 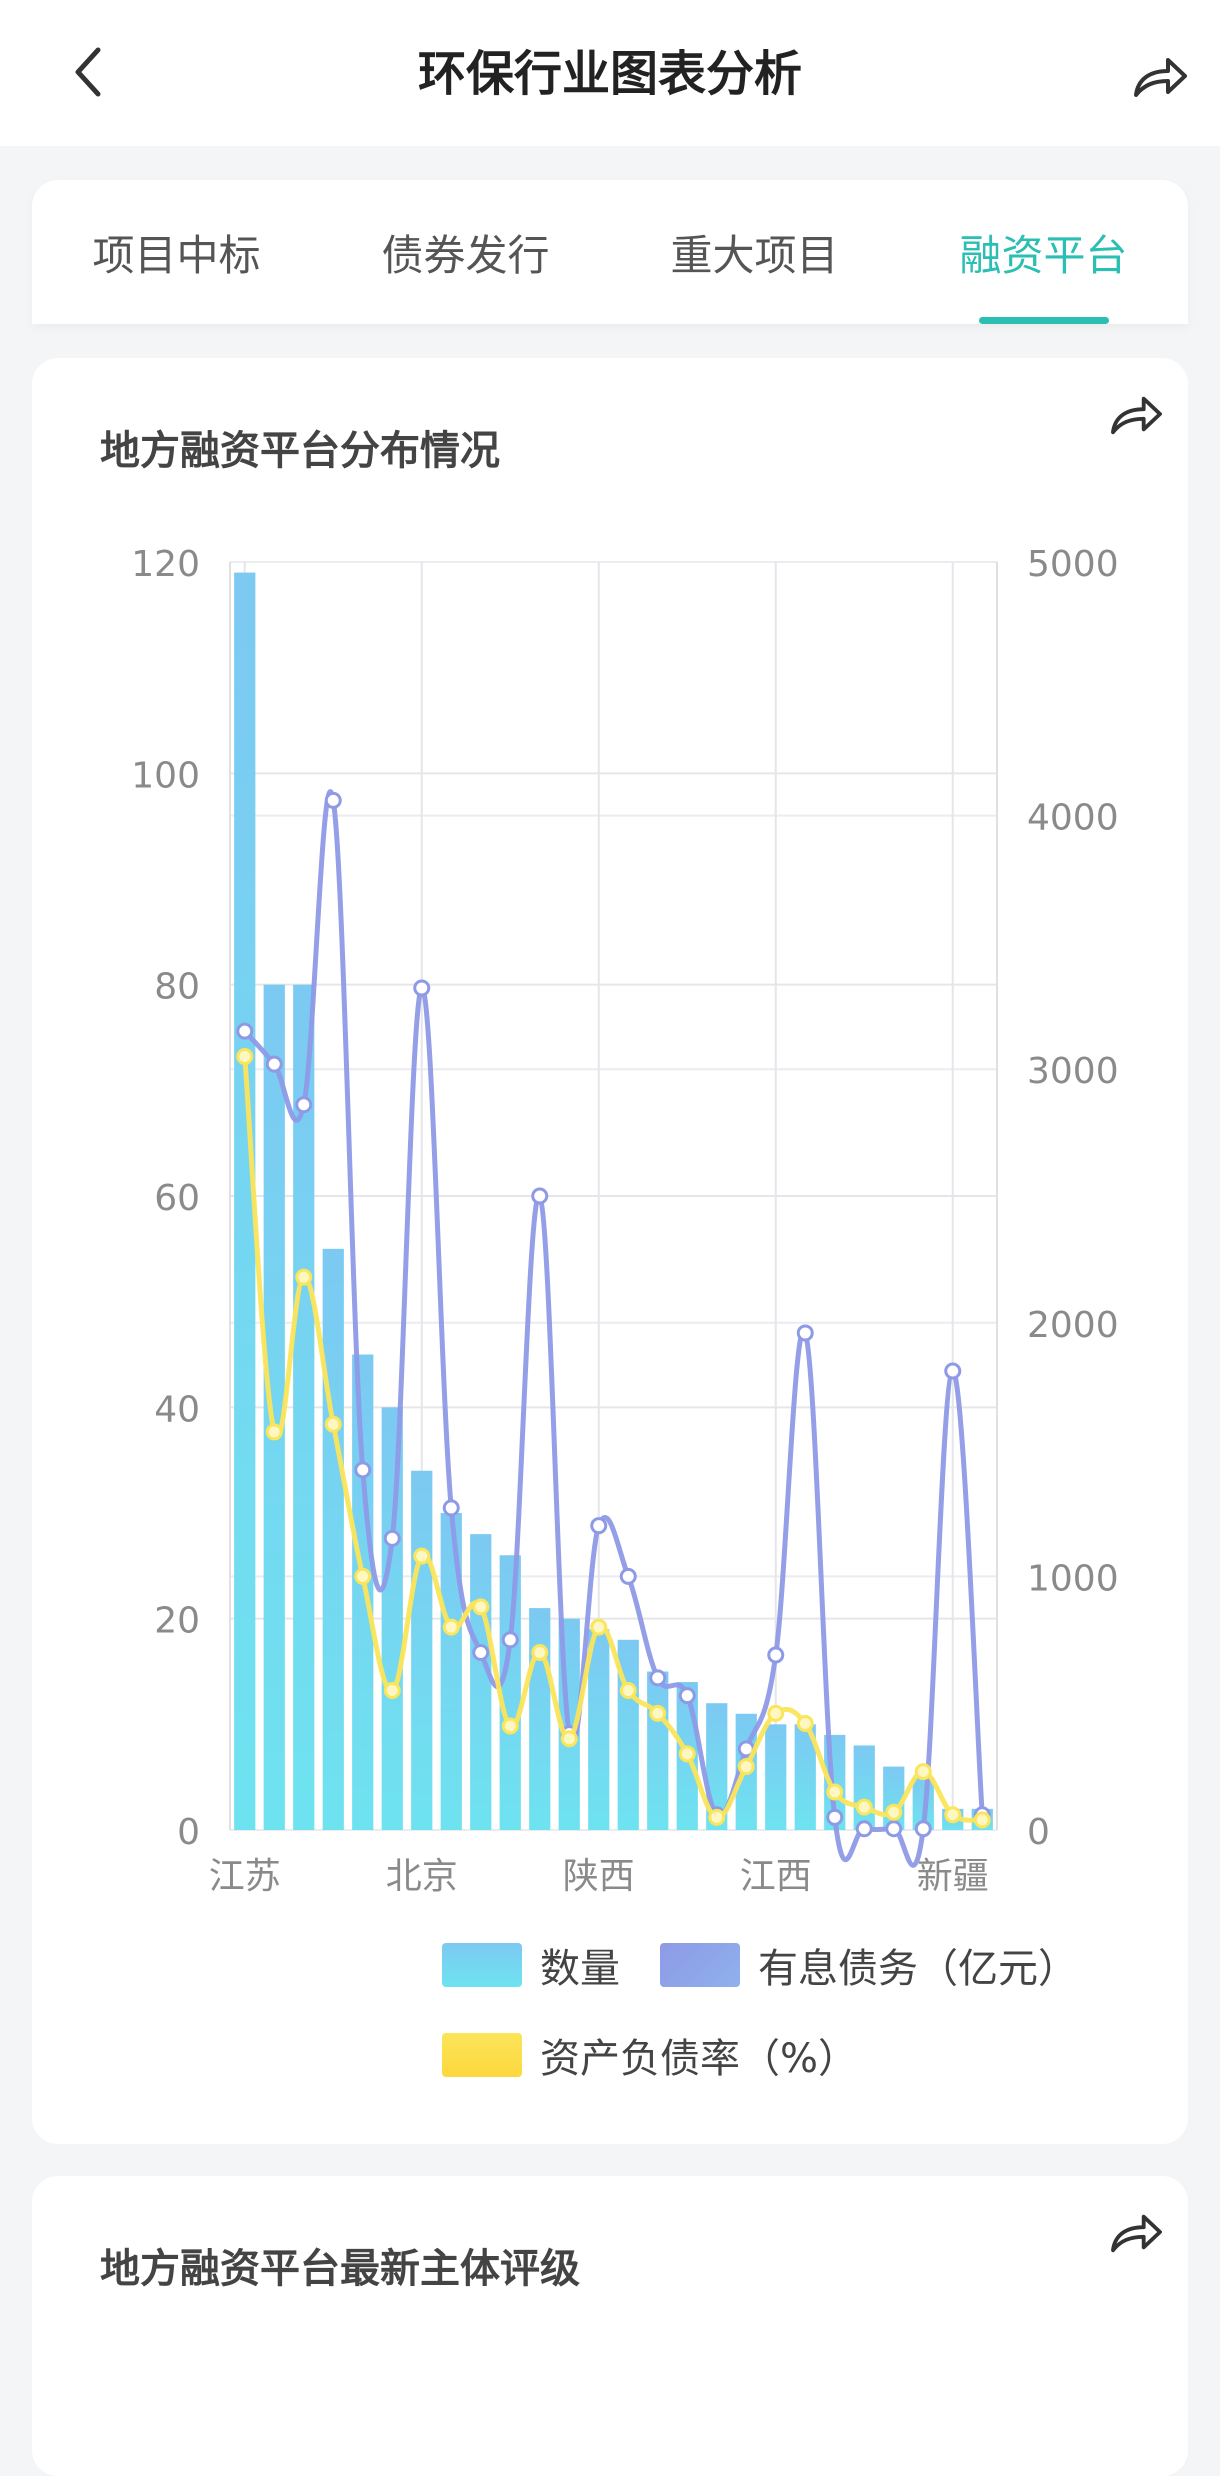 I want to click on tab-project-bids: 项目中标, so click(x=176, y=252).